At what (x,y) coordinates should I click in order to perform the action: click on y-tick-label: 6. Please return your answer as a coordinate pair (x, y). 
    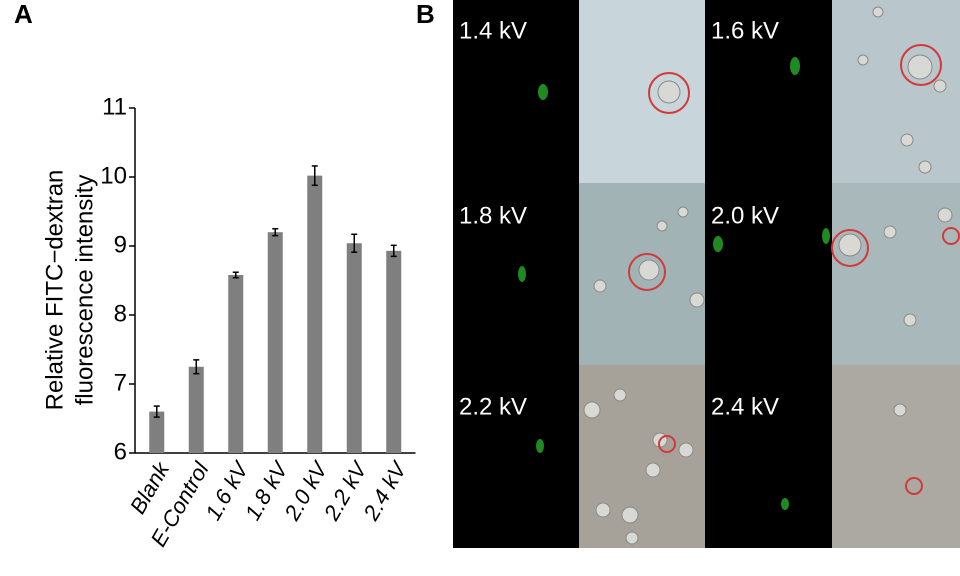
    Looking at the image, I should click on (120, 451).